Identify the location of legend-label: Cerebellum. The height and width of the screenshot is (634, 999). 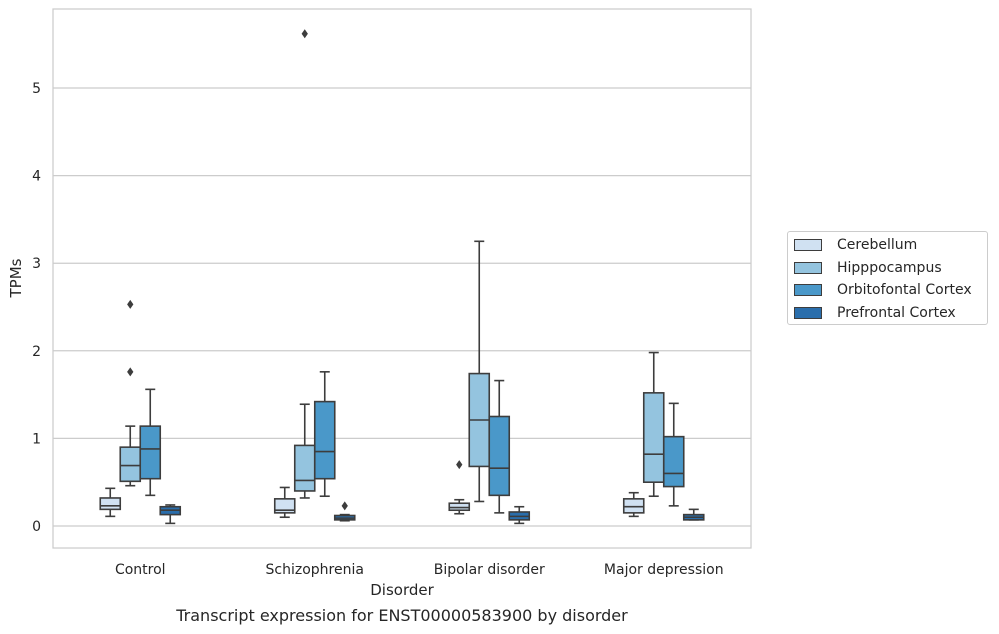
(877, 245).